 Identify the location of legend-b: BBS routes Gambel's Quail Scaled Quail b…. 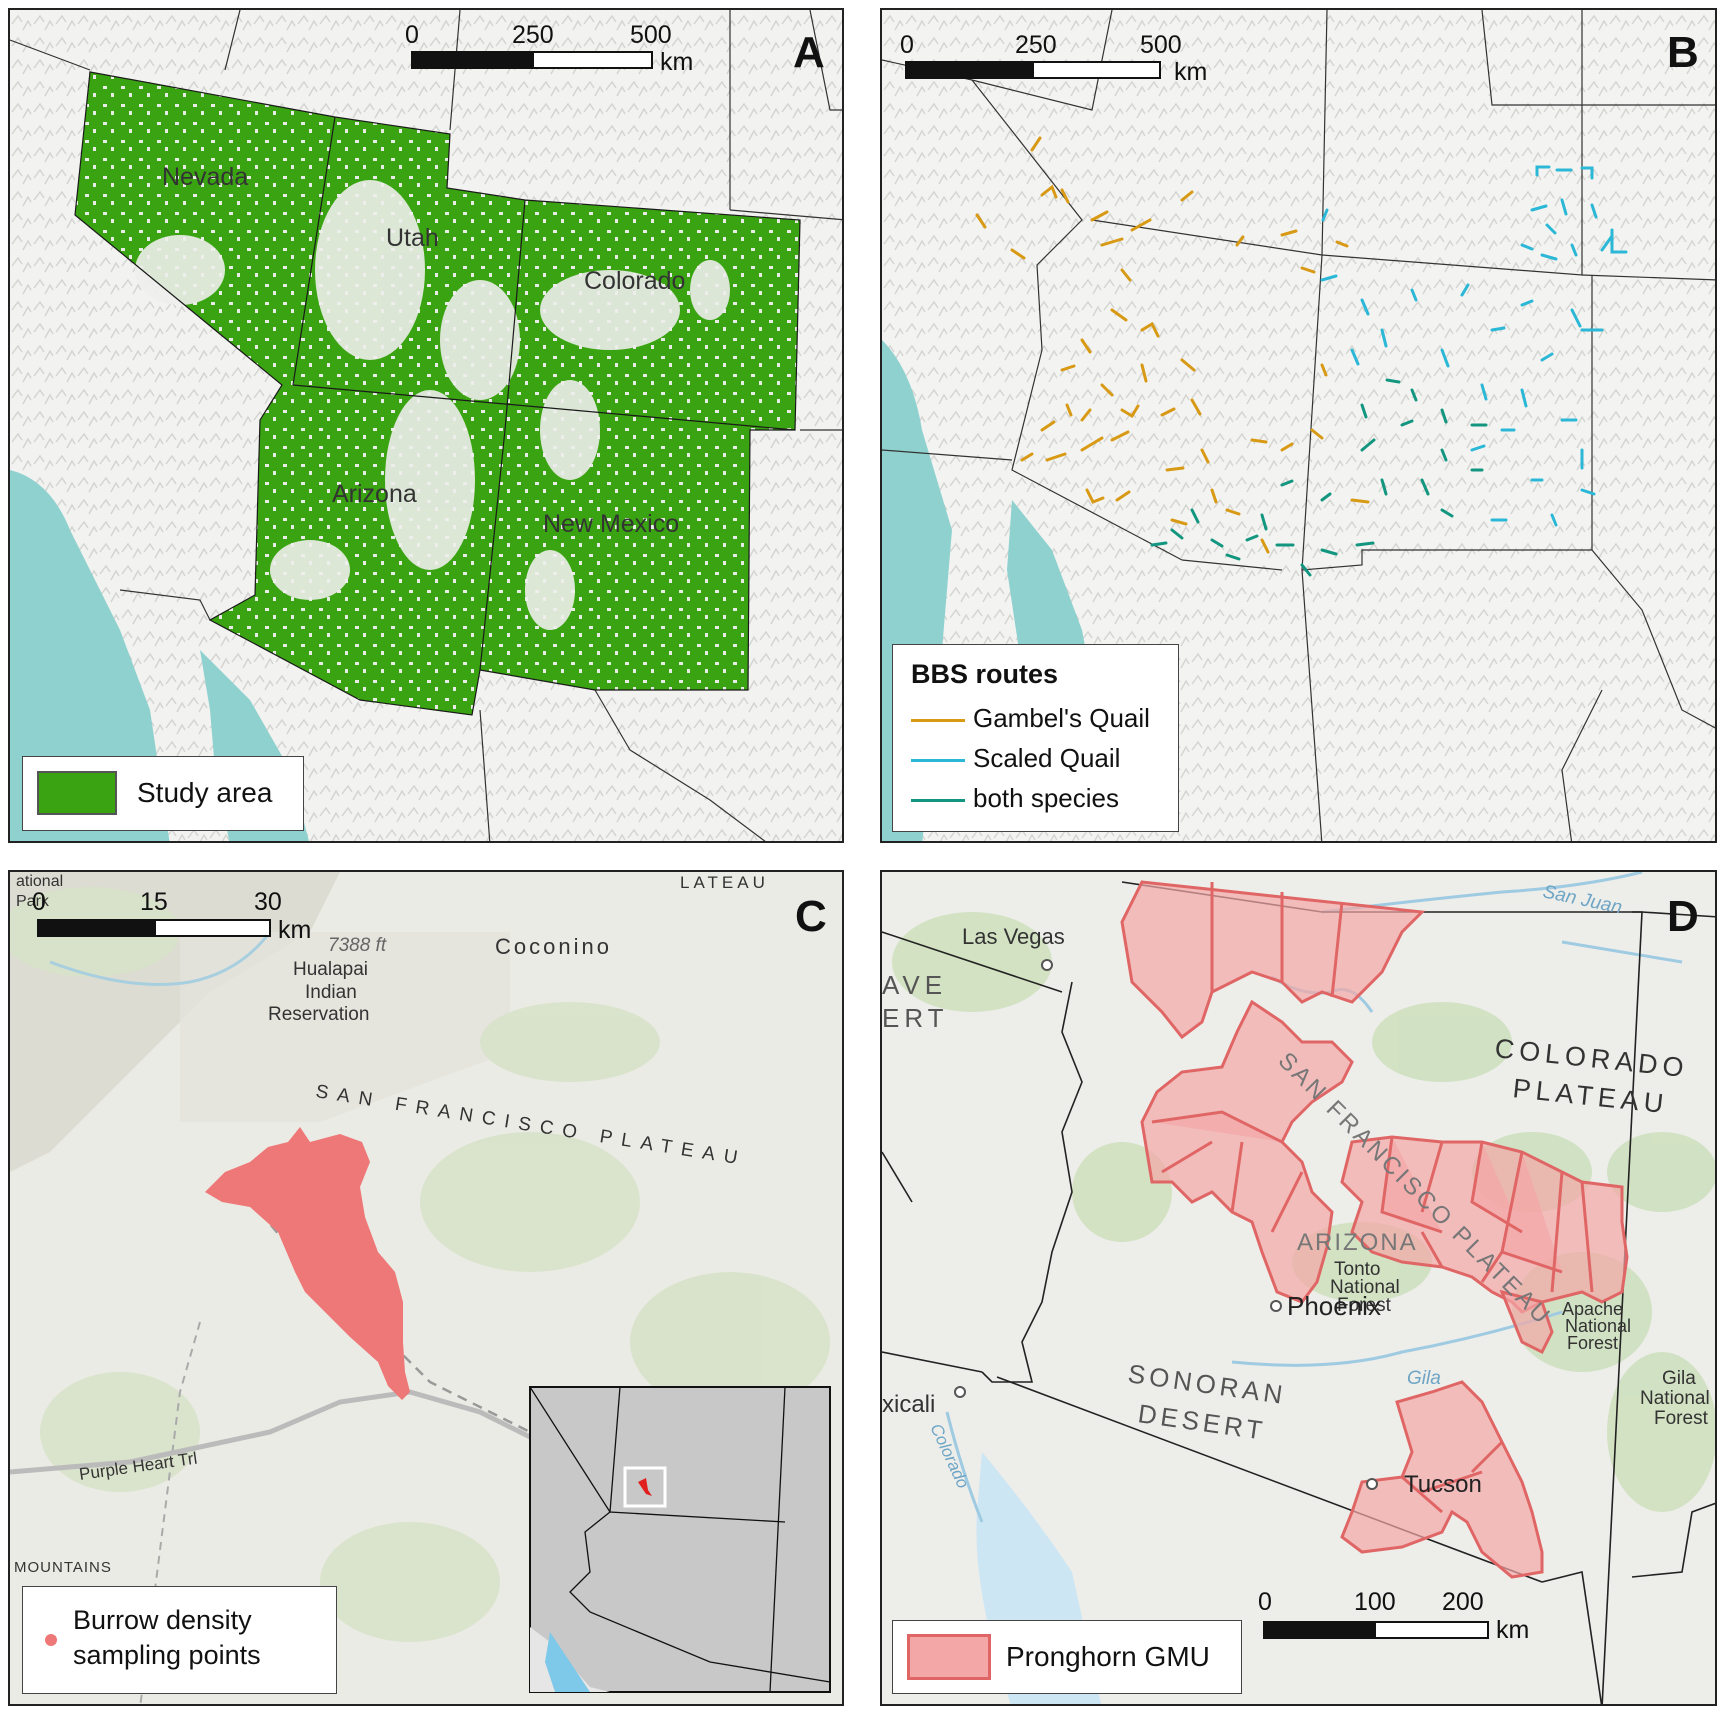
(1035, 738).